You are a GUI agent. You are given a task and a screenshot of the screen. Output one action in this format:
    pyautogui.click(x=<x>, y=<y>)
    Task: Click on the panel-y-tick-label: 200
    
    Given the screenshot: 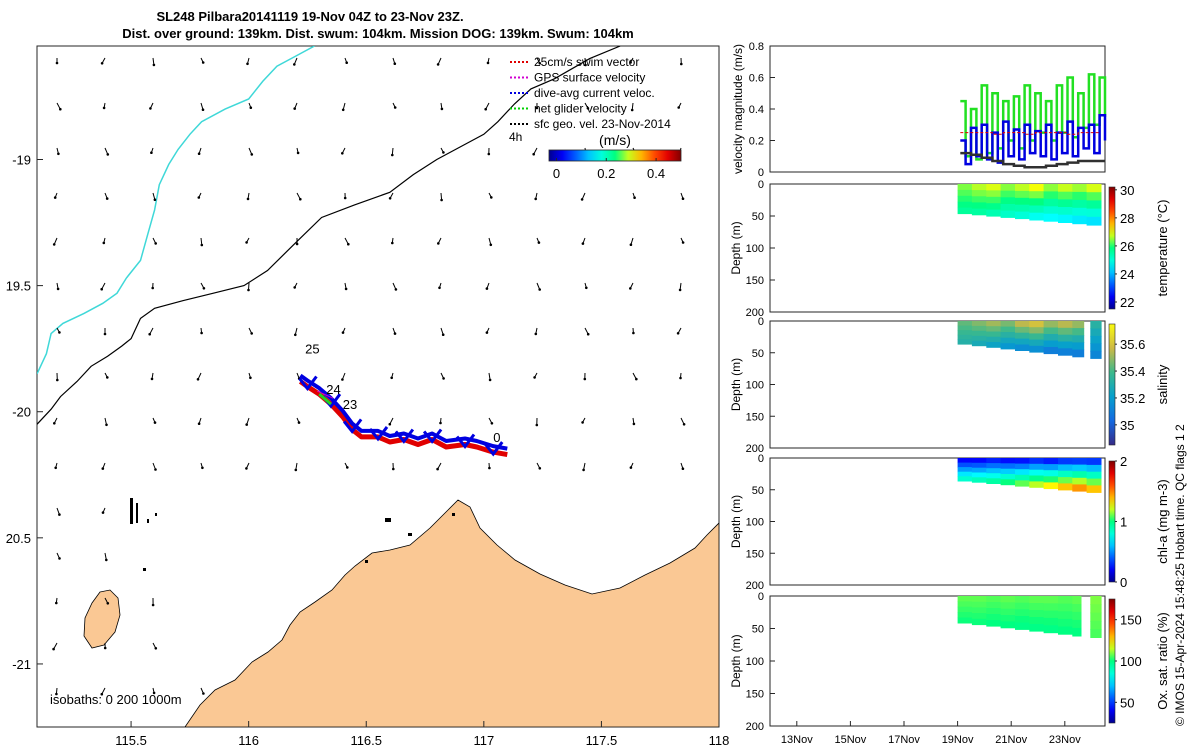 What is the action you would take?
    pyautogui.click(x=755, y=449)
    